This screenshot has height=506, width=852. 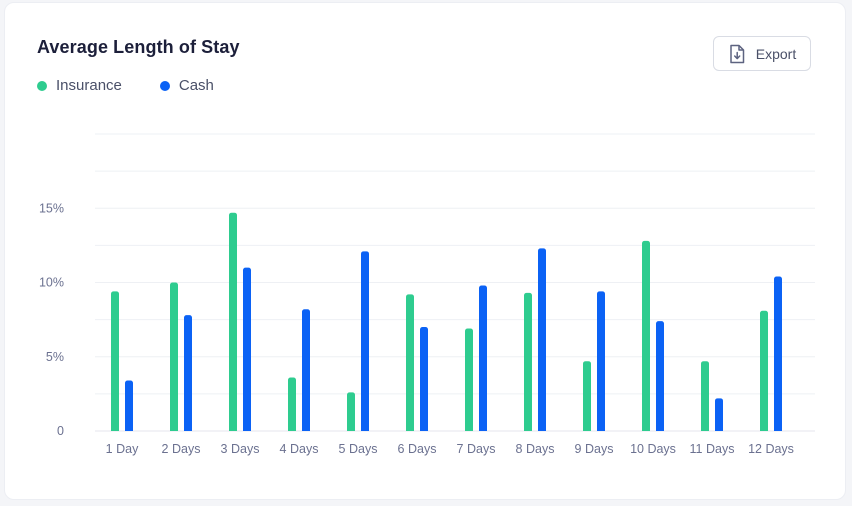 I want to click on bar-cash-5-days, so click(x=365, y=341).